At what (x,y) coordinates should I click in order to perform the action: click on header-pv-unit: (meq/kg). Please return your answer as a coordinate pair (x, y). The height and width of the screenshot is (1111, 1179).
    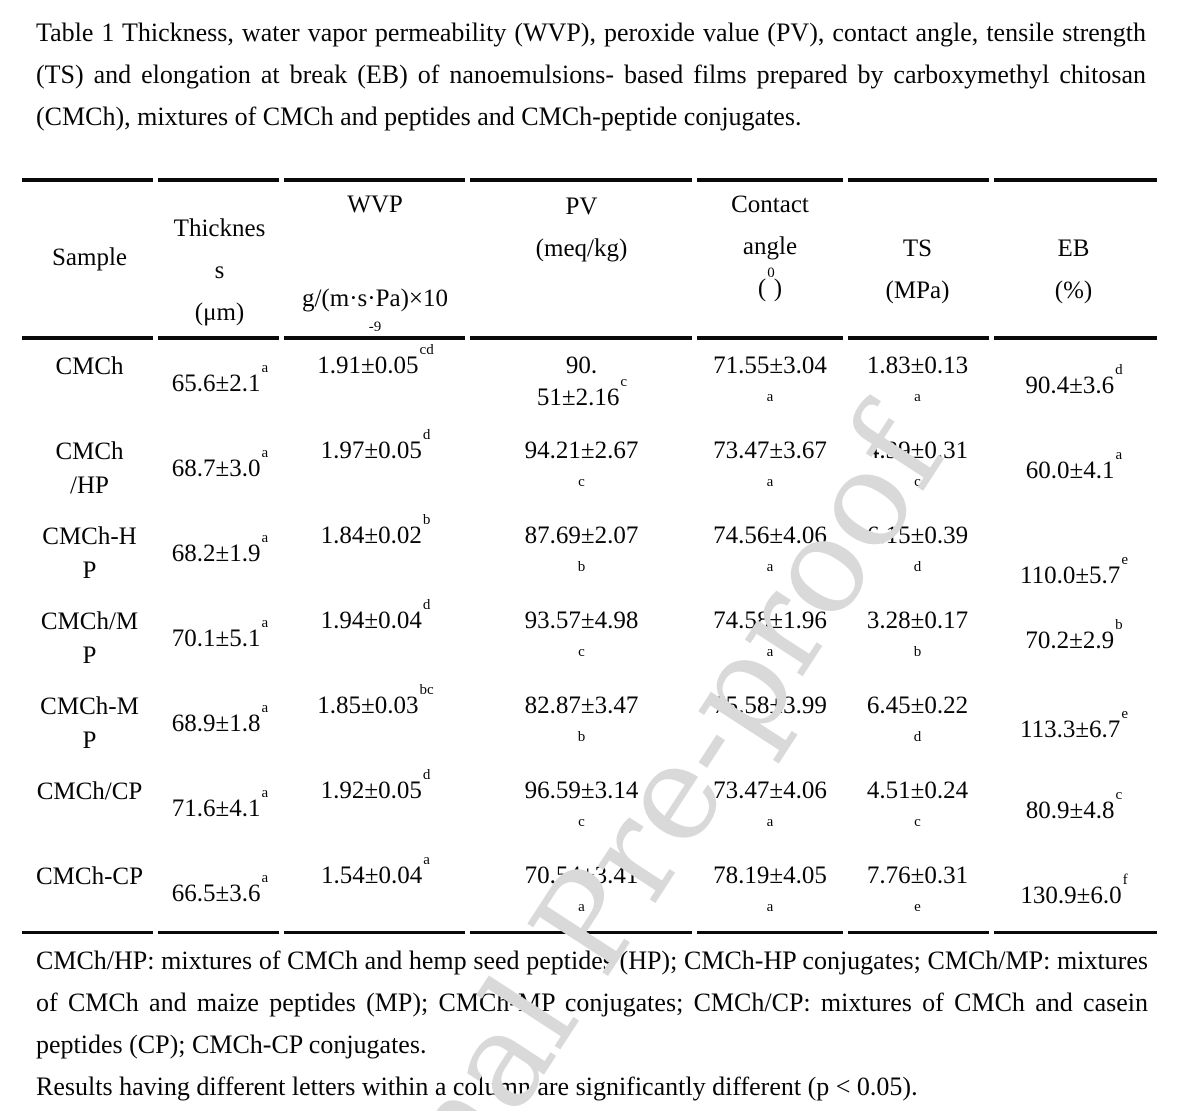
    Looking at the image, I should click on (581, 248).